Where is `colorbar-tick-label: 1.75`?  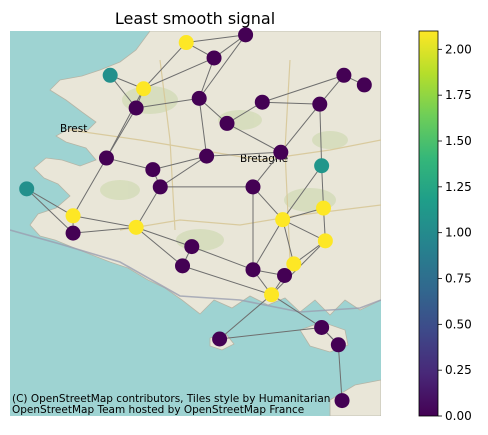
colorbar-tick-label: 1.75 is located at coordinates (458, 95).